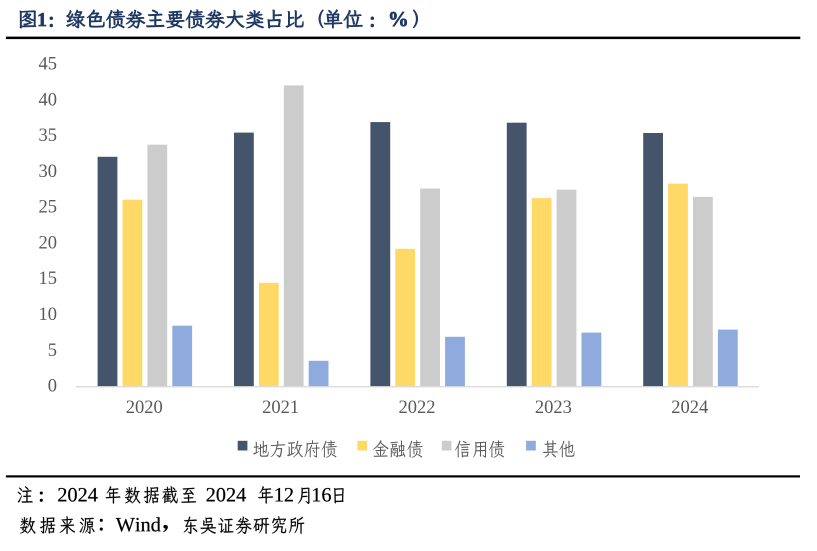 This screenshot has height=551, width=817. I want to click on svg-text: 0, so click(52, 387).